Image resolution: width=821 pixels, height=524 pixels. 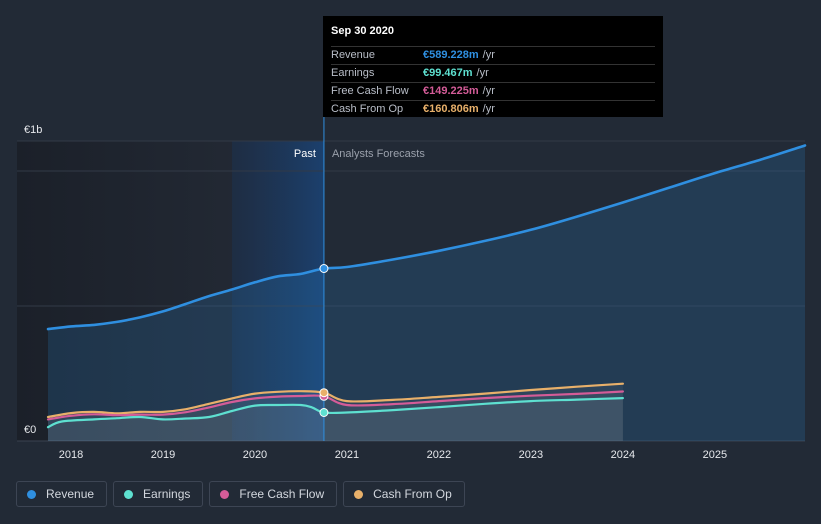 I want to click on tooltip-row-free-cash-flow: Free Cash Flow €149.225m /yr, so click(x=493, y=91).